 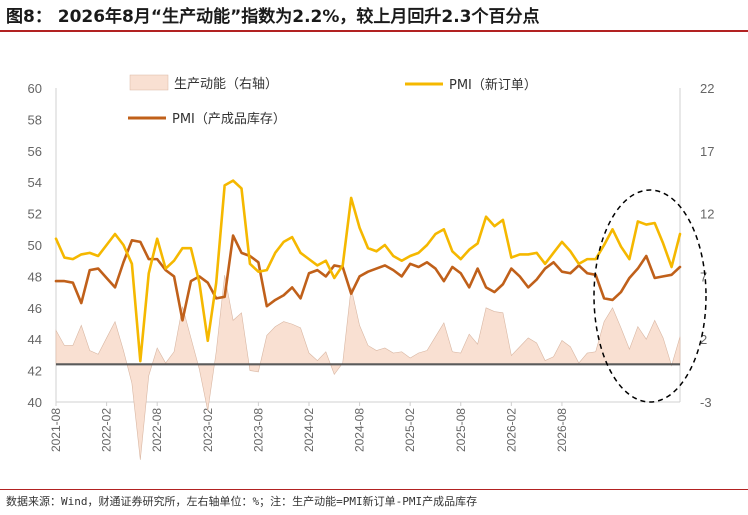 I want to click on y-left-tick-label: 52, so click(x=35, y=214).